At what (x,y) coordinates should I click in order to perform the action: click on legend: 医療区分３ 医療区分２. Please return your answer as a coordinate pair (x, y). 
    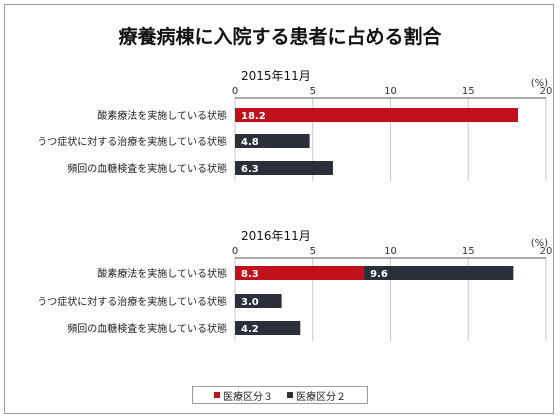
    Looking at the image, I should click on (280, 395).